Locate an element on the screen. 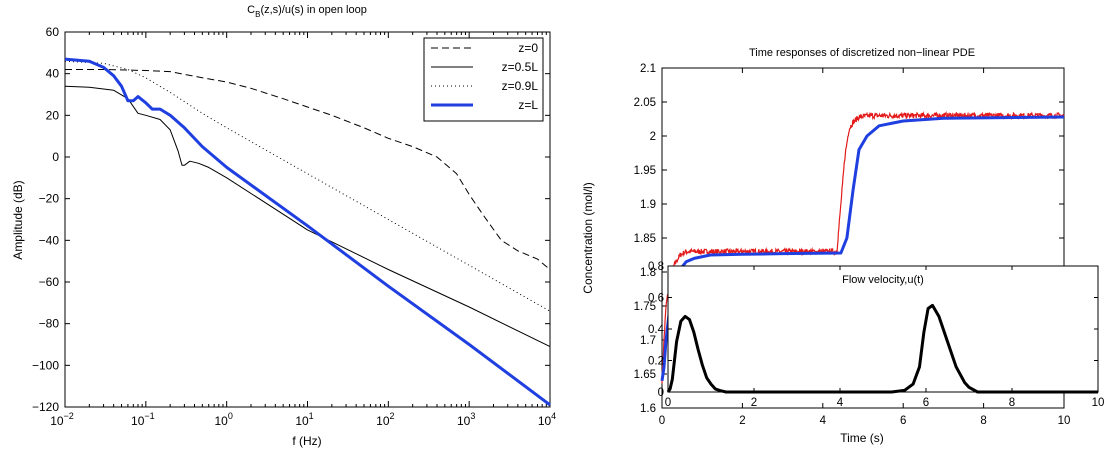  bode-y-tick-label: −60 is located at coordinates (49, 282).